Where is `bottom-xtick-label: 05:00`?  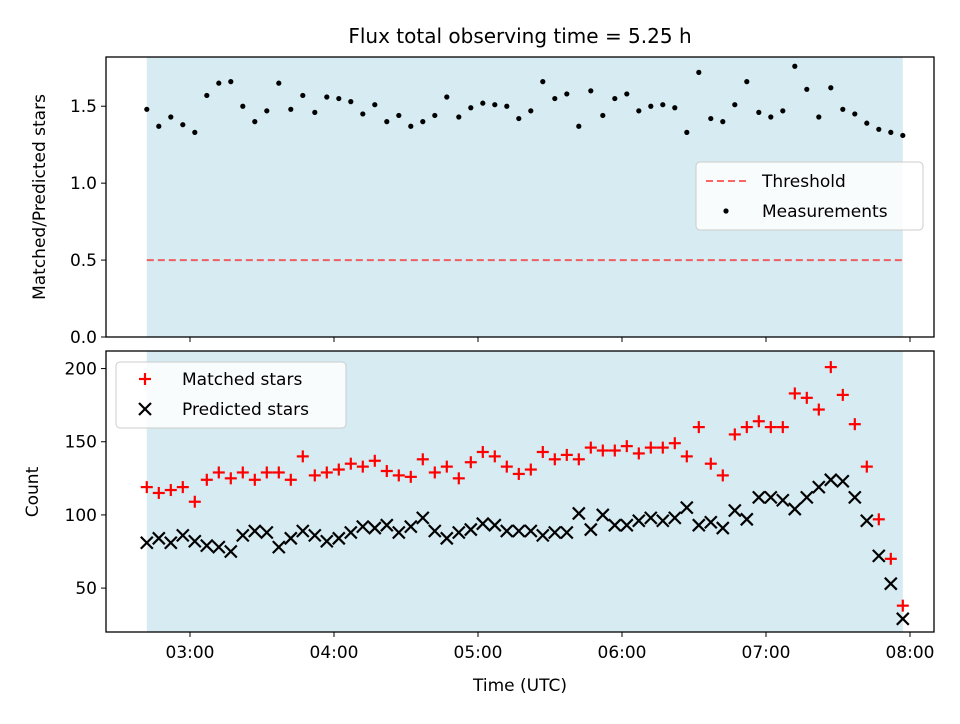 bottom-xtick-label: 05:00 is located at coordinates (478, 653).